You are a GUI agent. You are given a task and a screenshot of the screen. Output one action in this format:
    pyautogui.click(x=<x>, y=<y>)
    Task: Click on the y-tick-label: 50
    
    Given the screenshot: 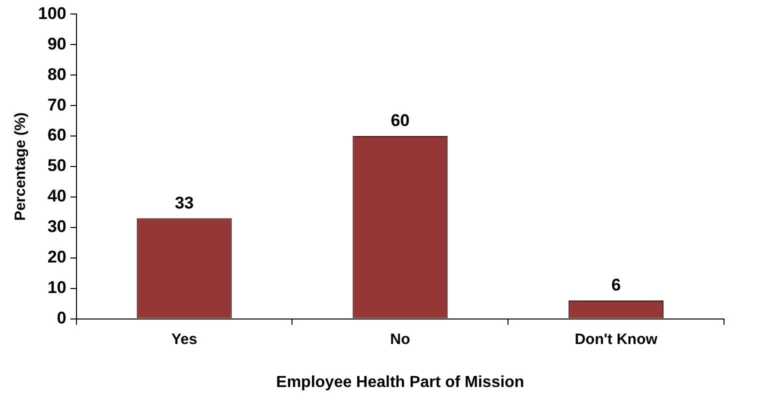 What is the action you would take?
    pyautogui.click(x=56, y=166)
    